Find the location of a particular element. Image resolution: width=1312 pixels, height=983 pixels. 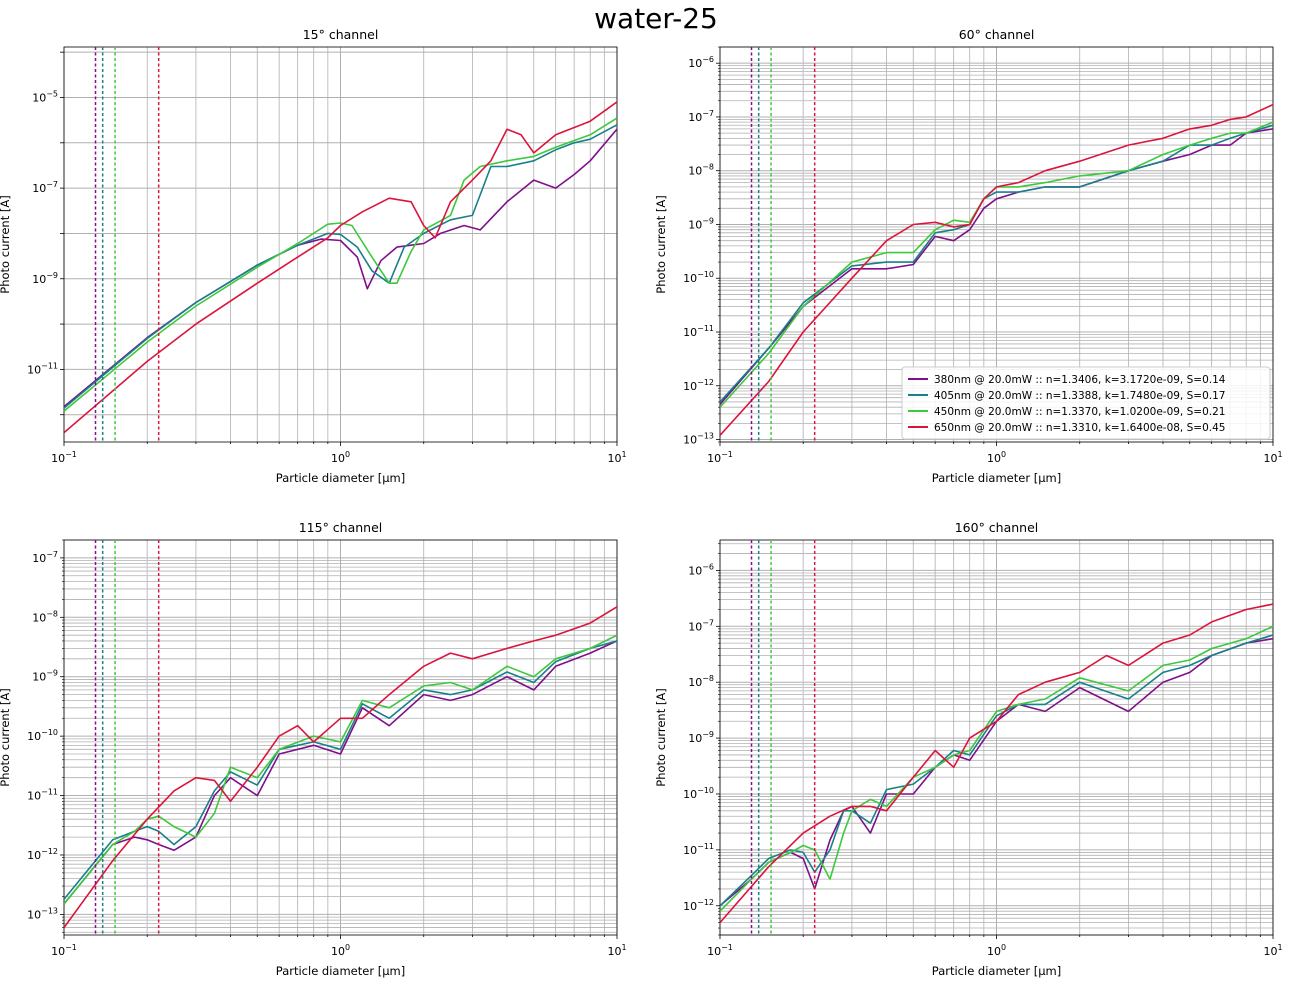

legend-box is located at coordinates (1086, 403).